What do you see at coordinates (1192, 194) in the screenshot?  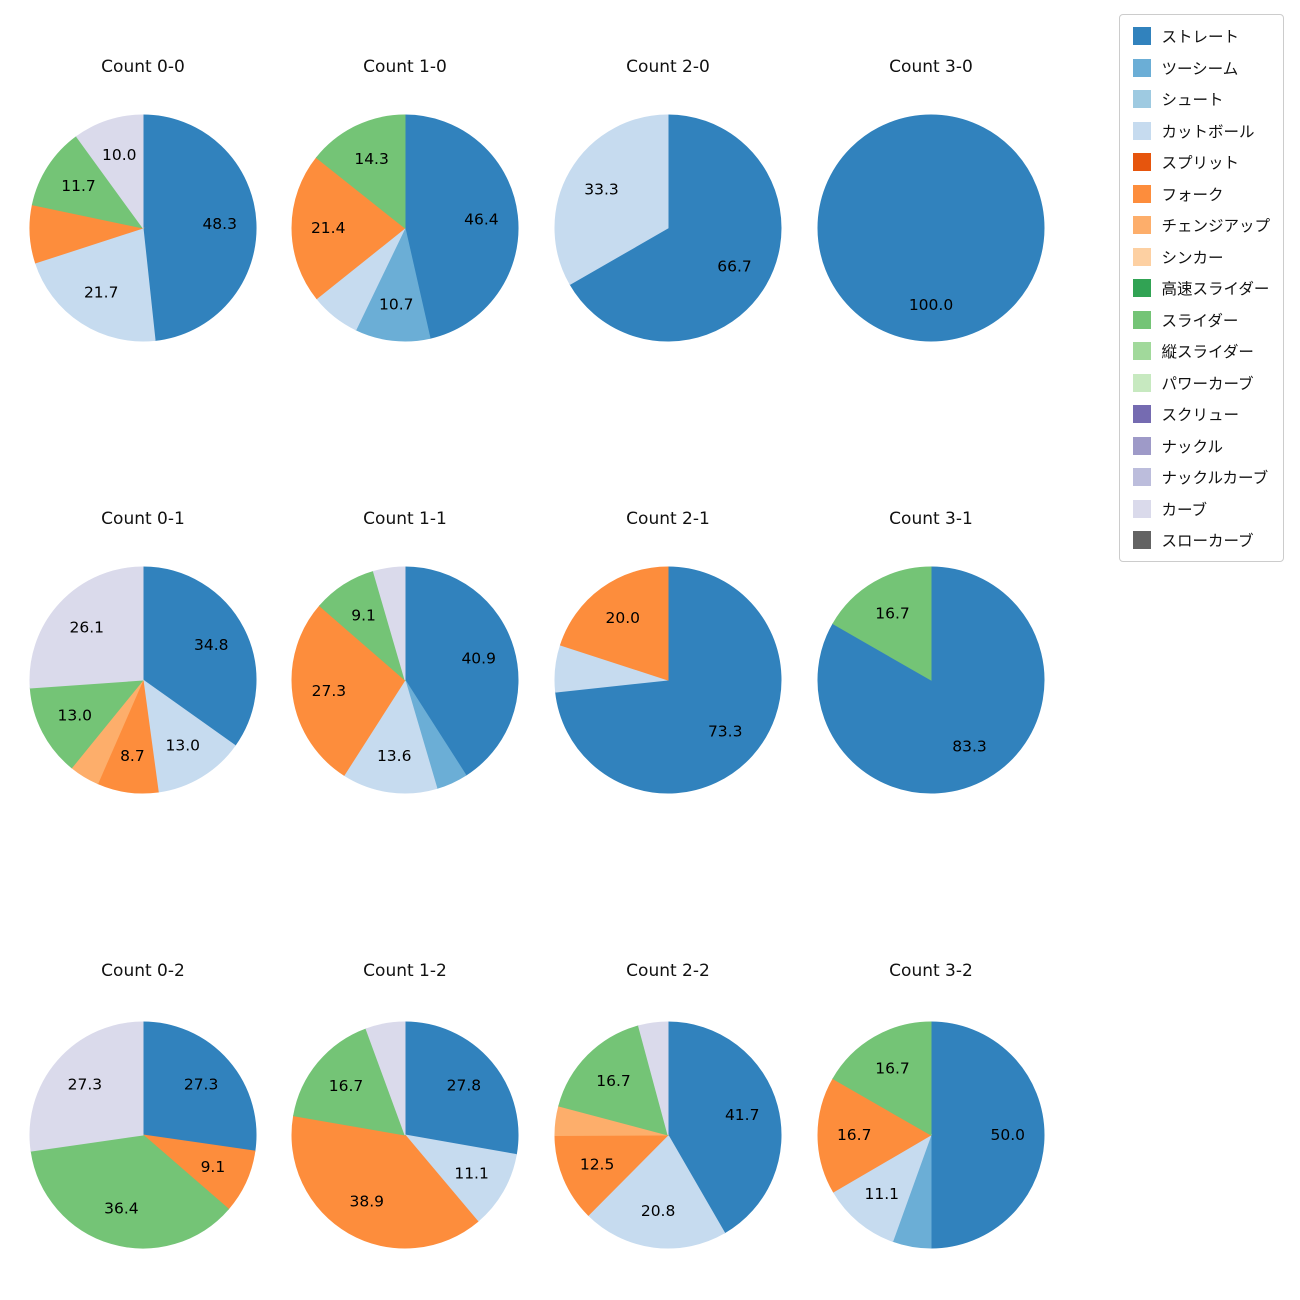 I see `legend-label: フォーク` at bounding box center [1192, 194].